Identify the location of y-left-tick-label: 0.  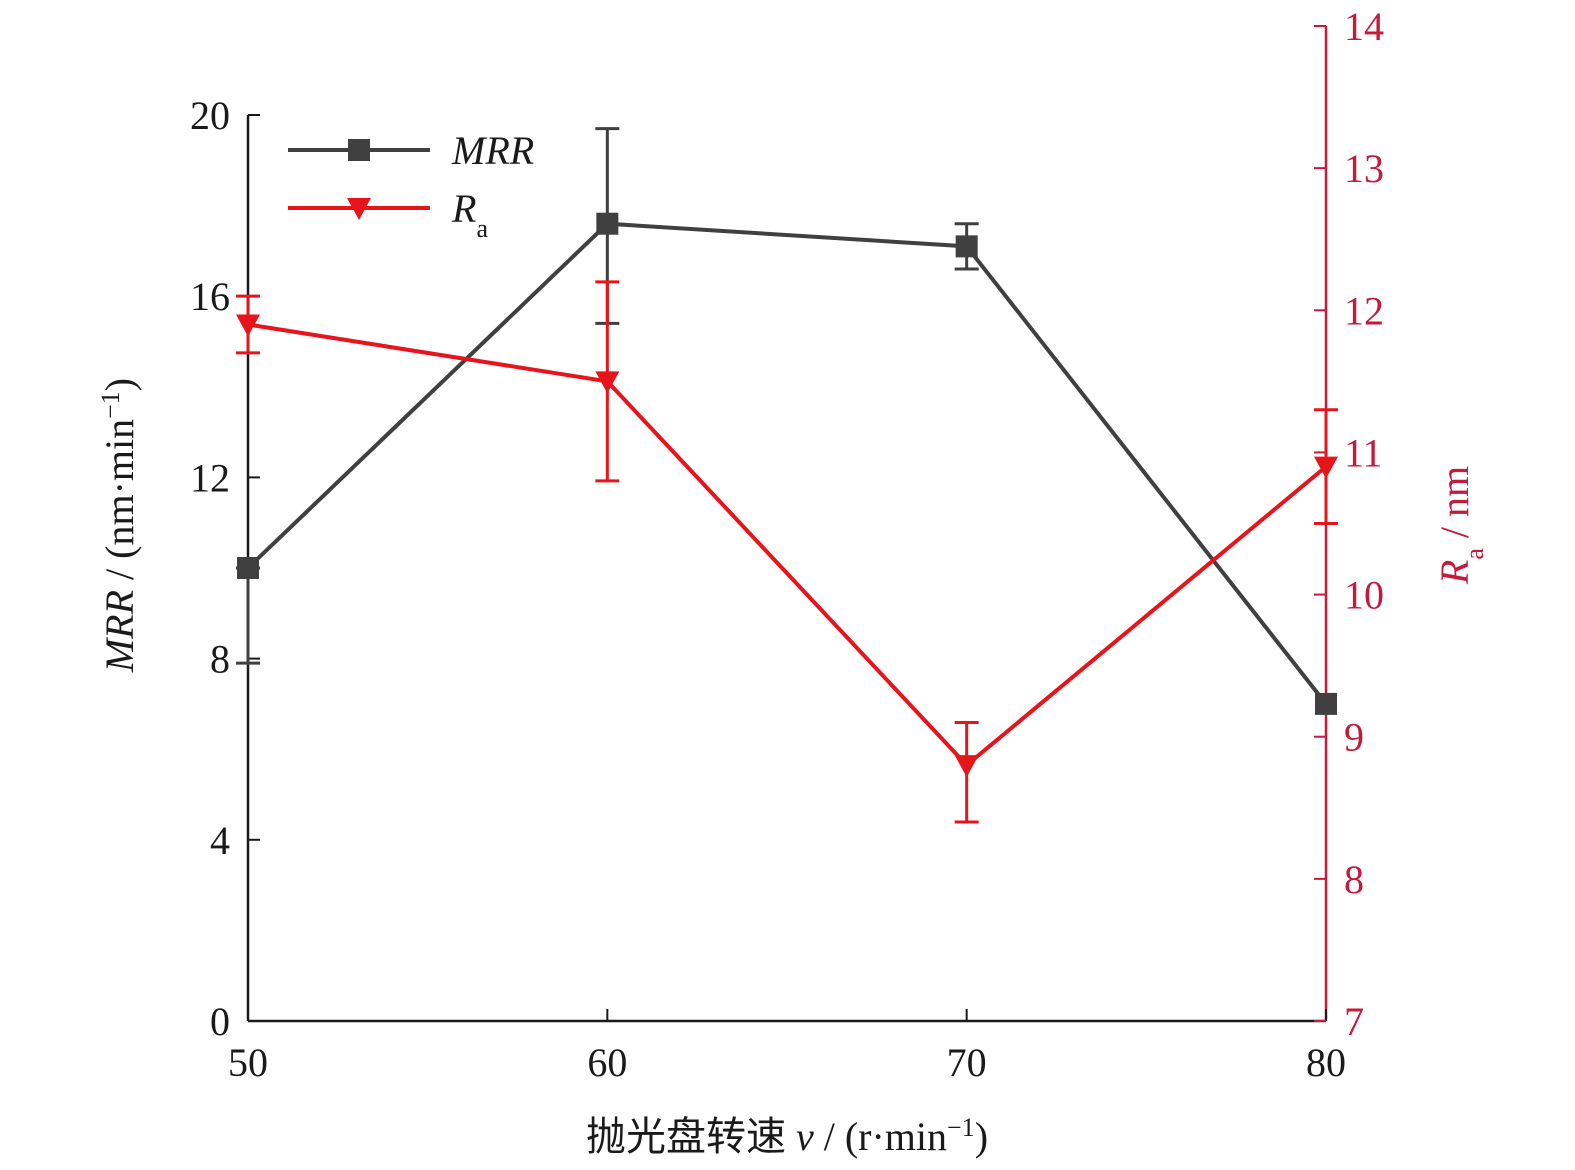
(220, 1021).